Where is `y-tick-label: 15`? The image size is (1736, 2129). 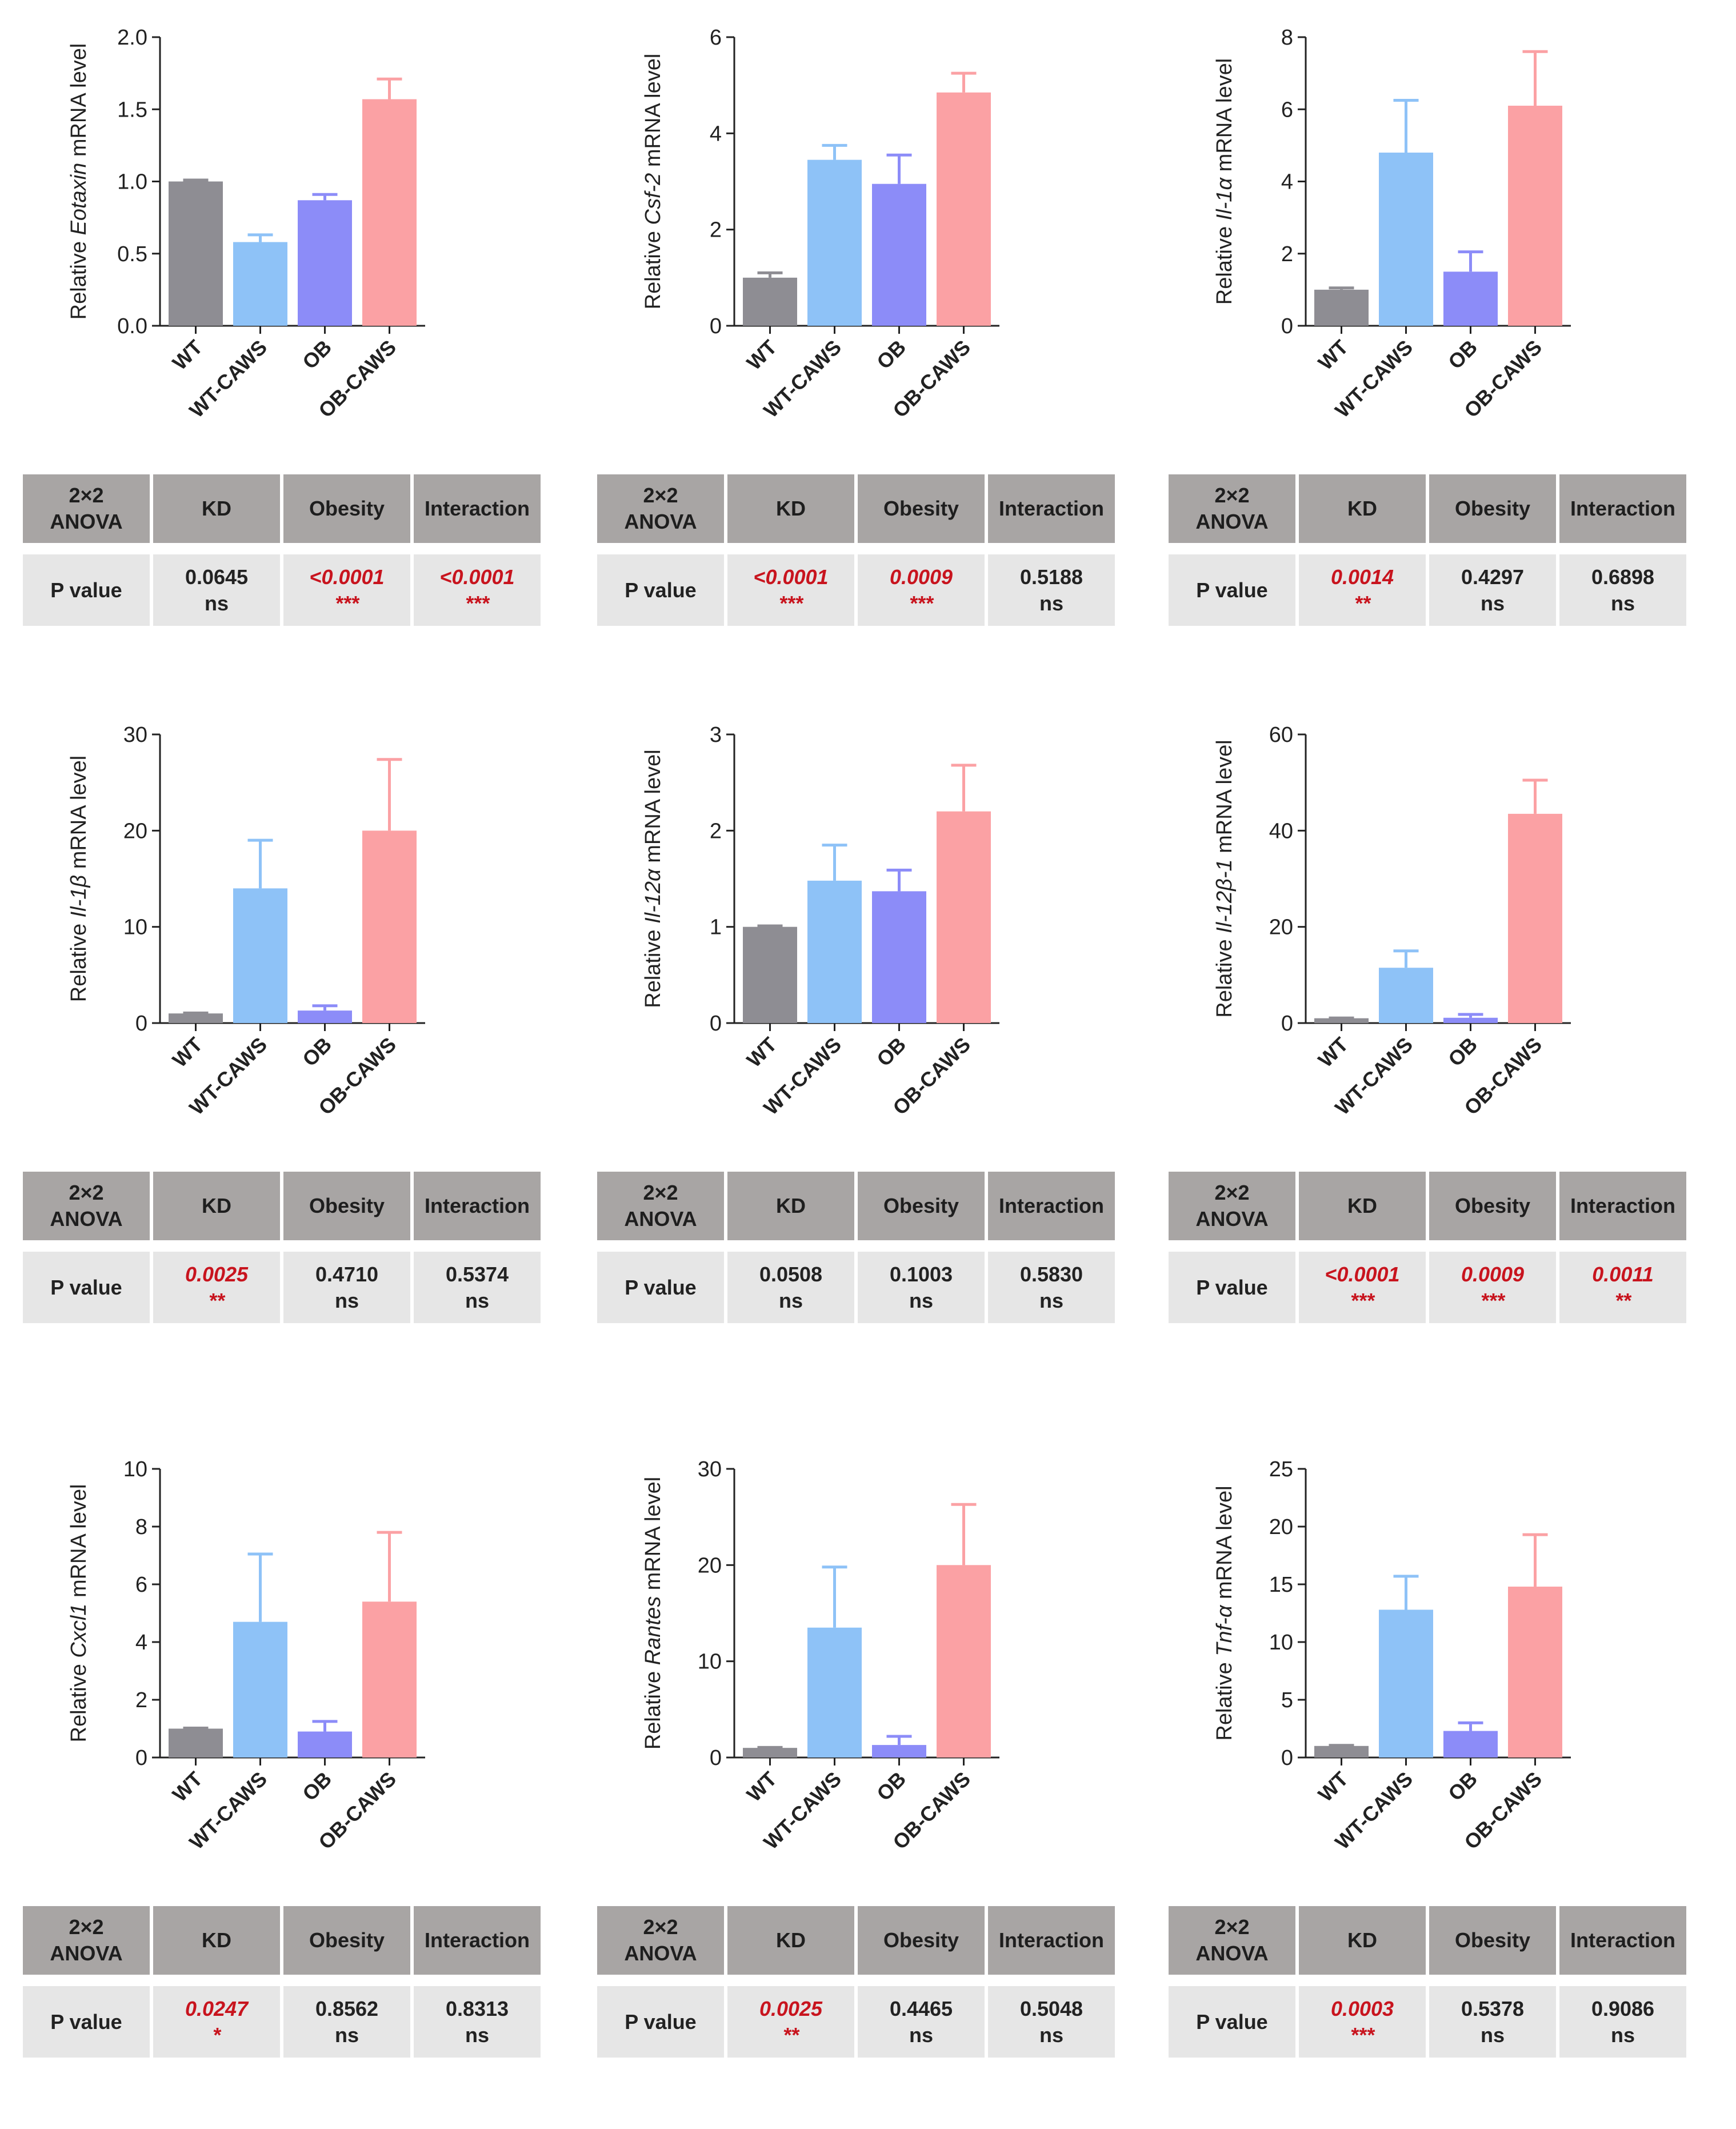 y-tick-label: 15 is located at coordinates (1281, 1585).